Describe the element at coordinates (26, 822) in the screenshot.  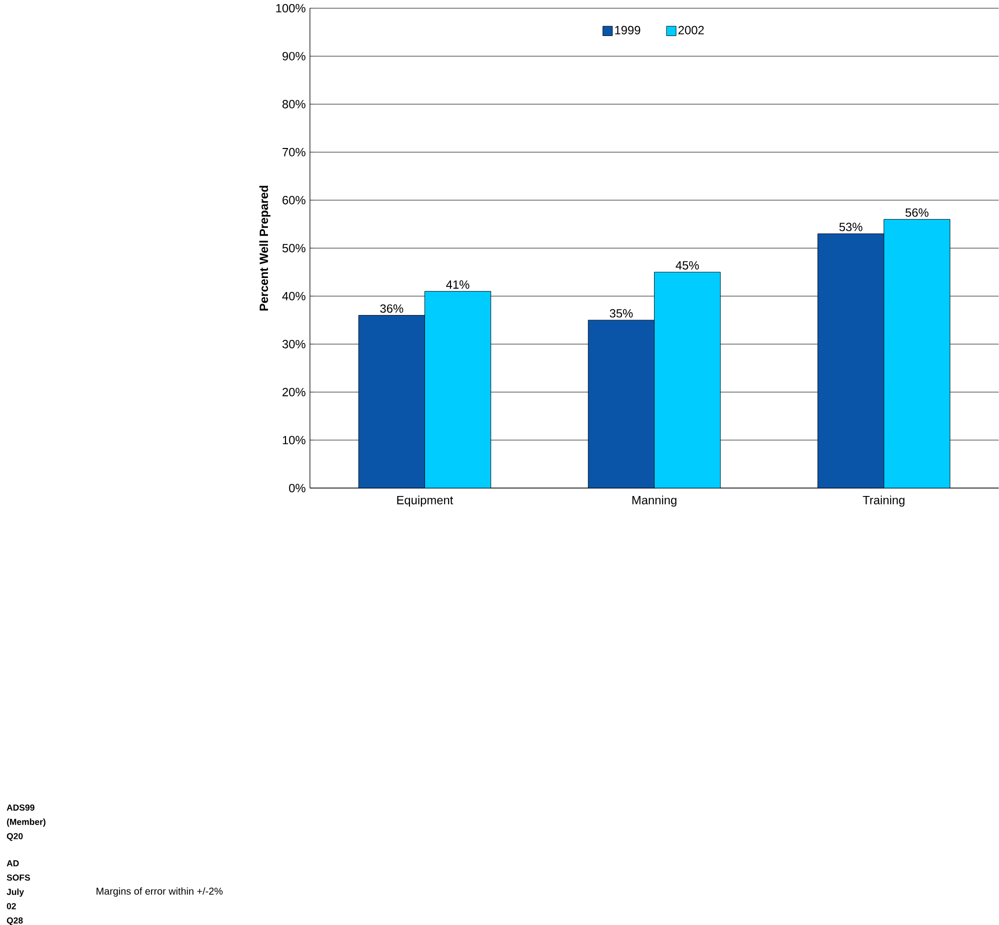
I see `text: ADS99 (Member) Q20` at that location.